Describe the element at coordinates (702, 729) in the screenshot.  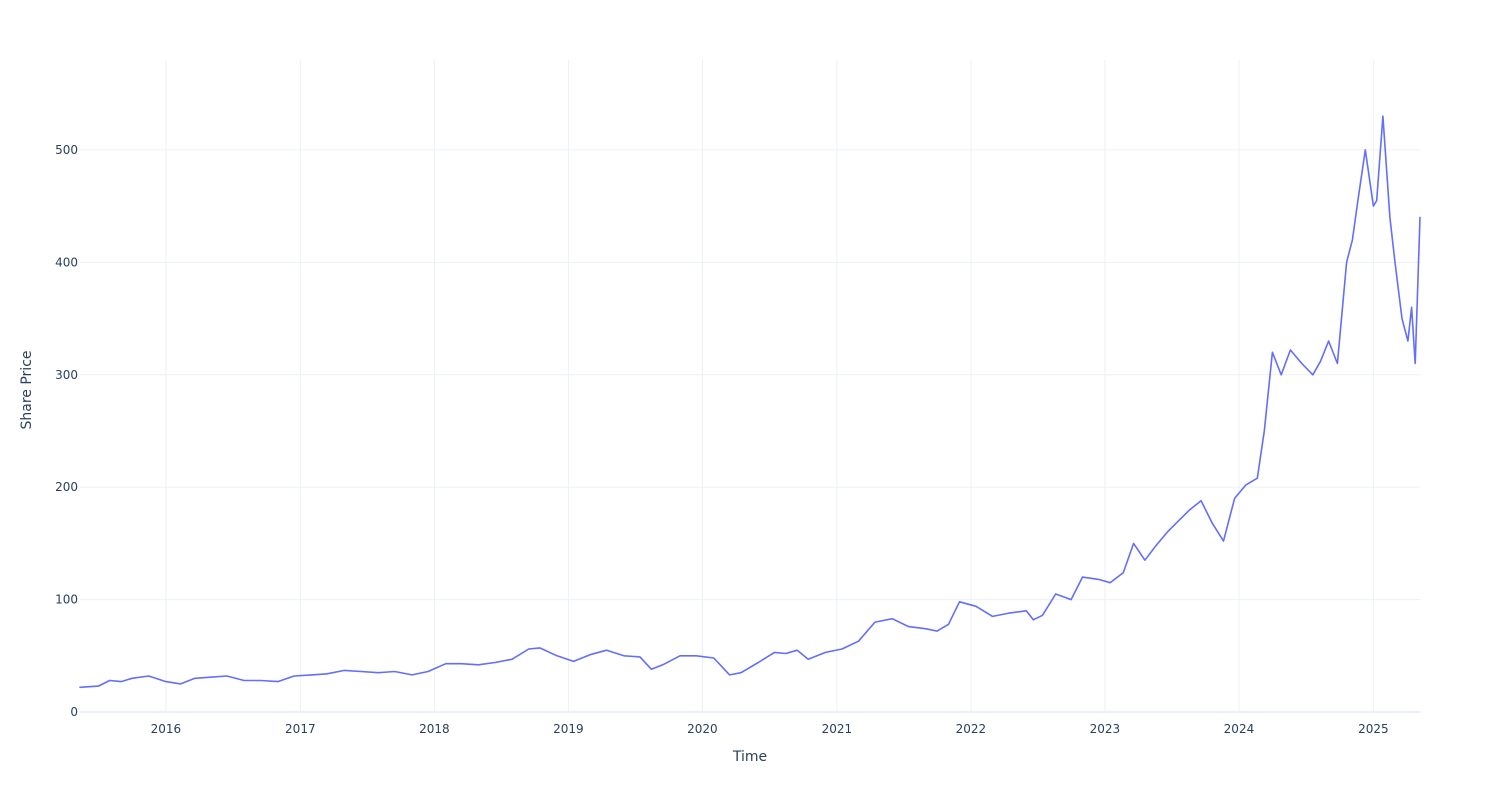
I see `x-tick-label: 2020` at that location.